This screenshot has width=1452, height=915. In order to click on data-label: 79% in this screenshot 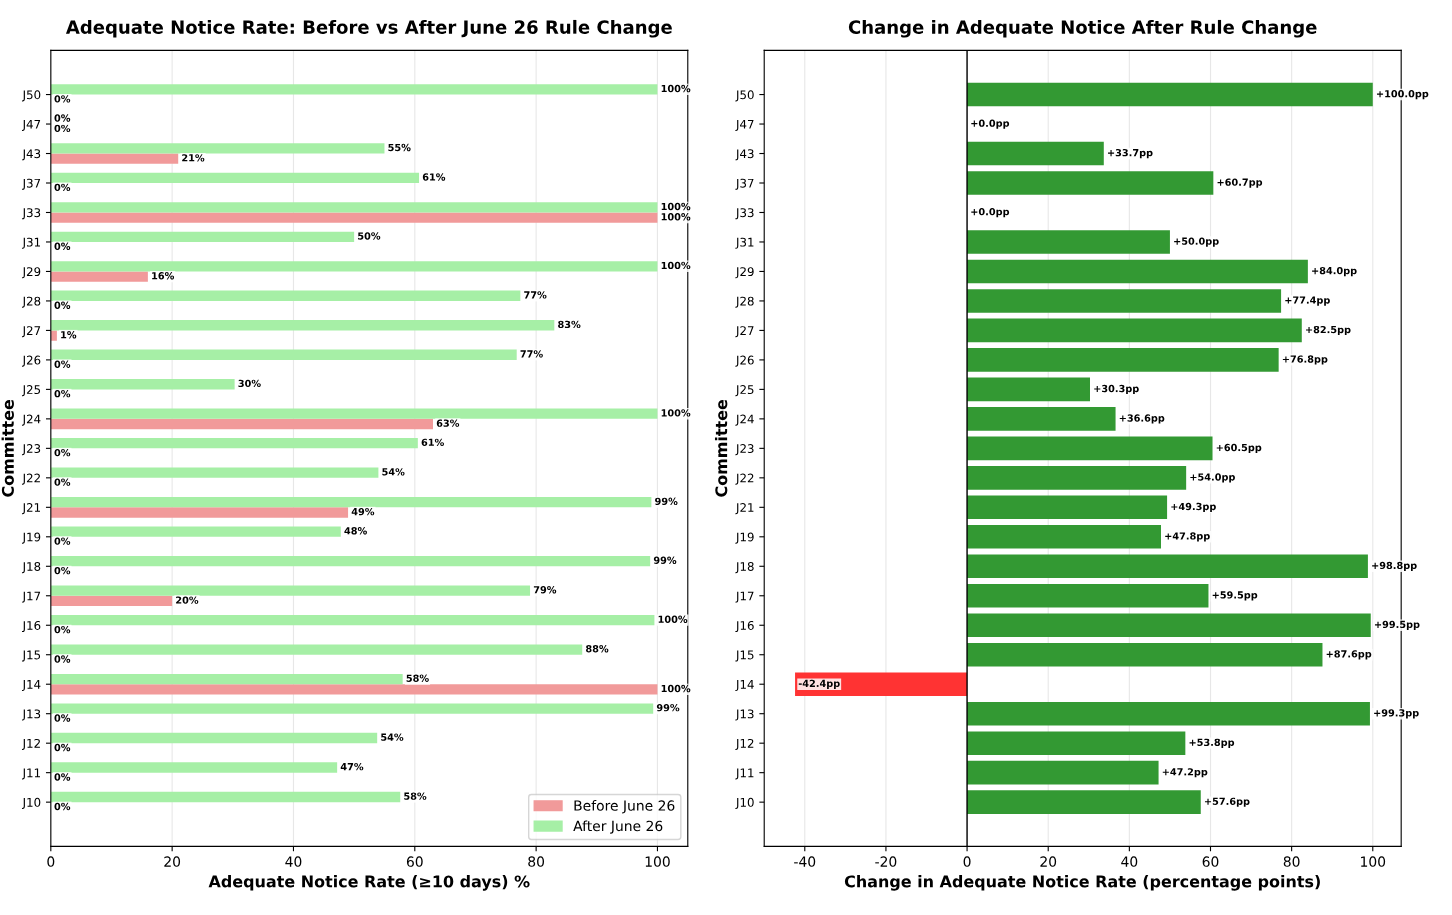, I will do `click(545, 590)`.